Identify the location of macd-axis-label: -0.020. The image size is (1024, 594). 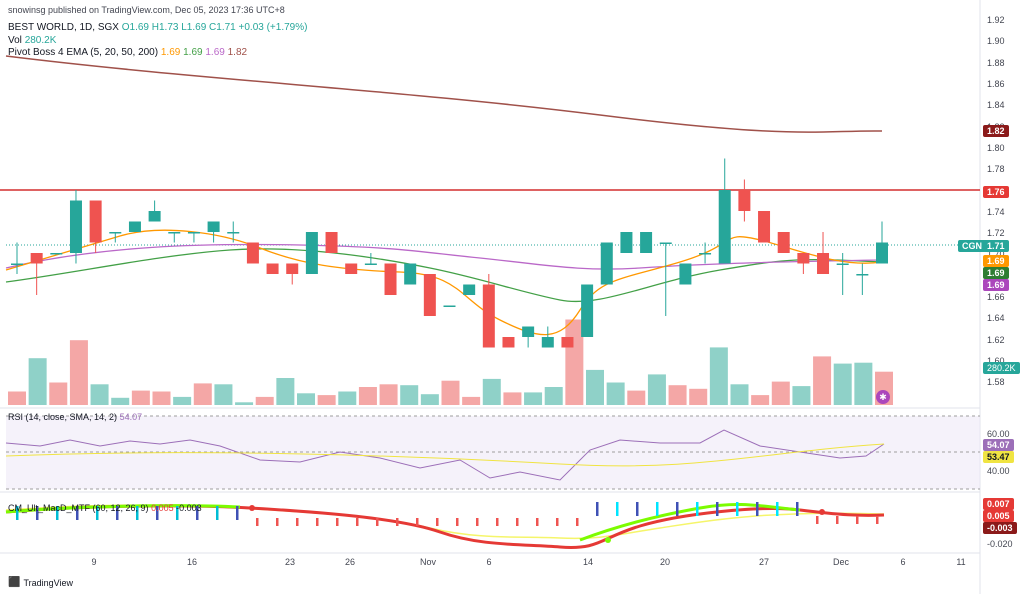
(1000, 544).